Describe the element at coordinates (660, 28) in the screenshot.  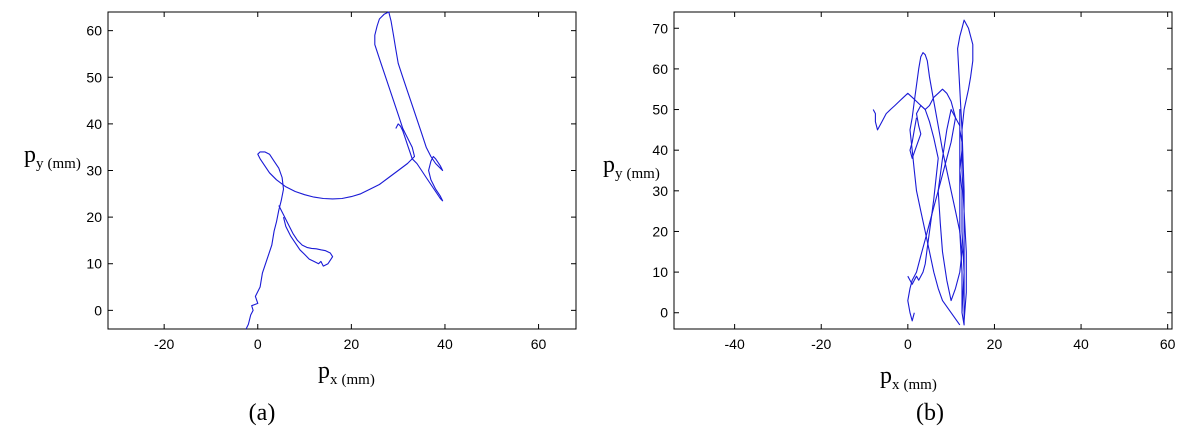
I see `y-tick-label: 70` at that location.